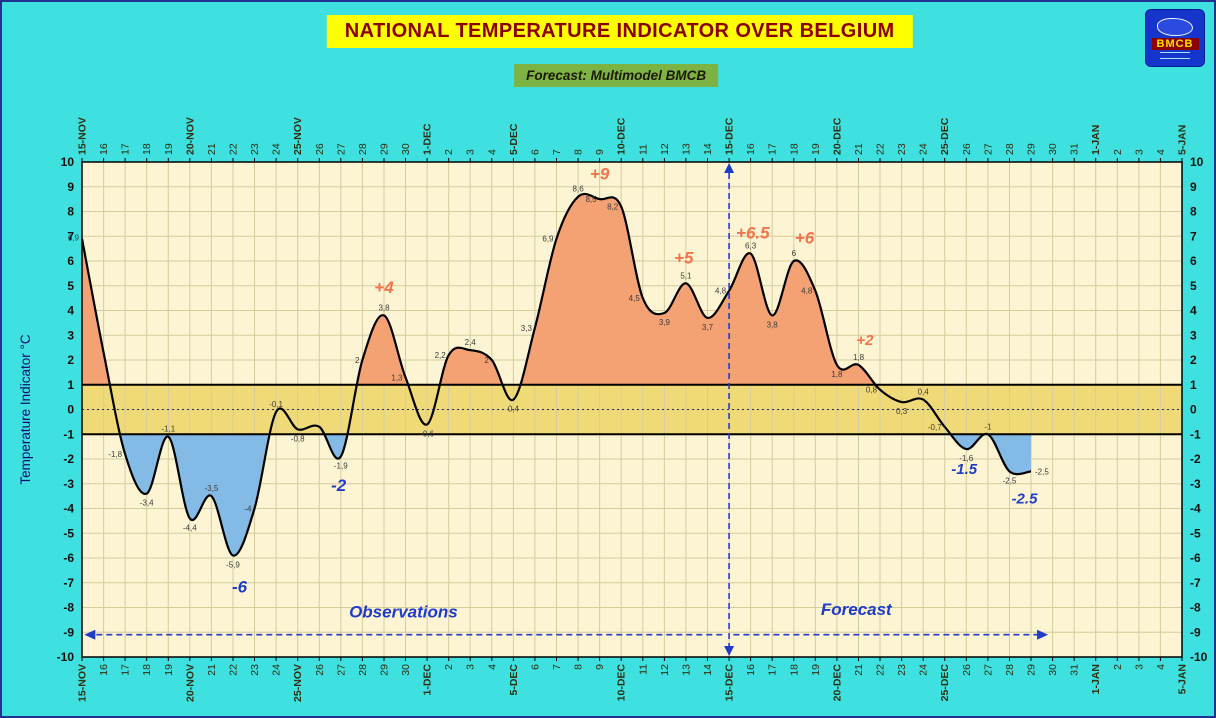 Image resolution: width=1216 pixels, height=718 pixels. What do you see at coordinates (147, 503) in the screenshot?
I see `svg-text: -3,4` at bounding box center [147, 503].